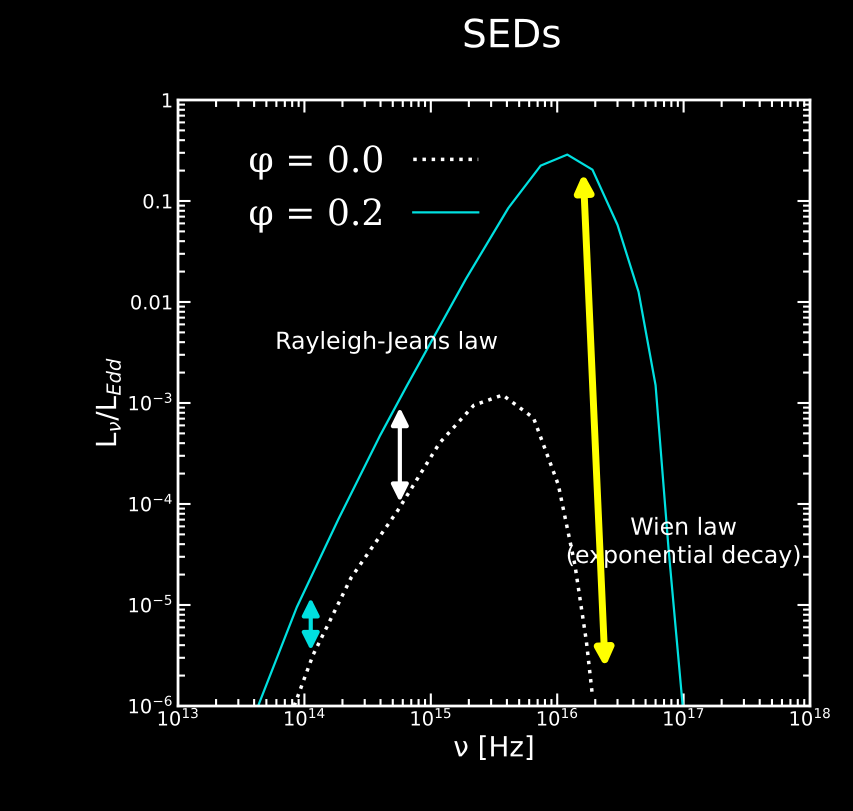 The image size is (853, 811). I want to click on y-tick-label: 0.1, so click(158, 201).